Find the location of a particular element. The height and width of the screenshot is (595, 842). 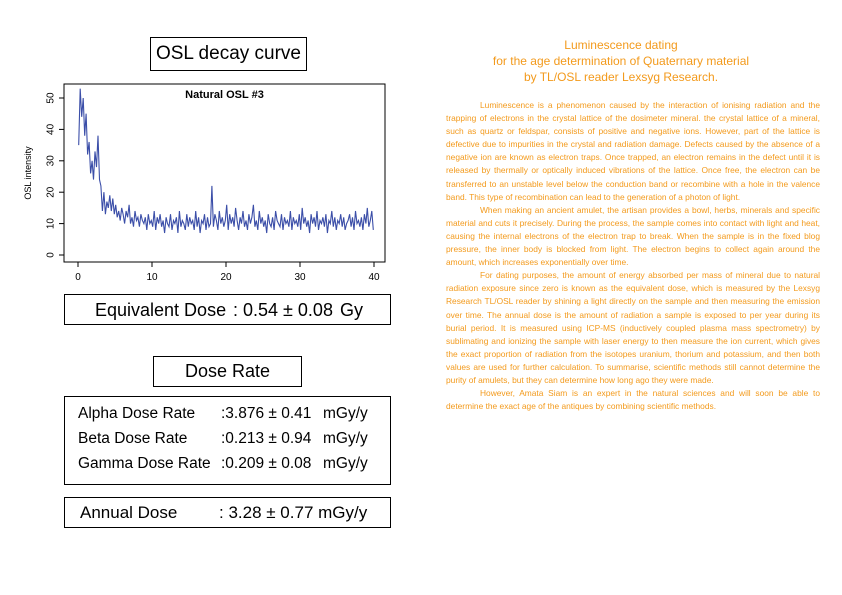

chart-title-box: OSL decay curve is located at coordinates (228, 54).